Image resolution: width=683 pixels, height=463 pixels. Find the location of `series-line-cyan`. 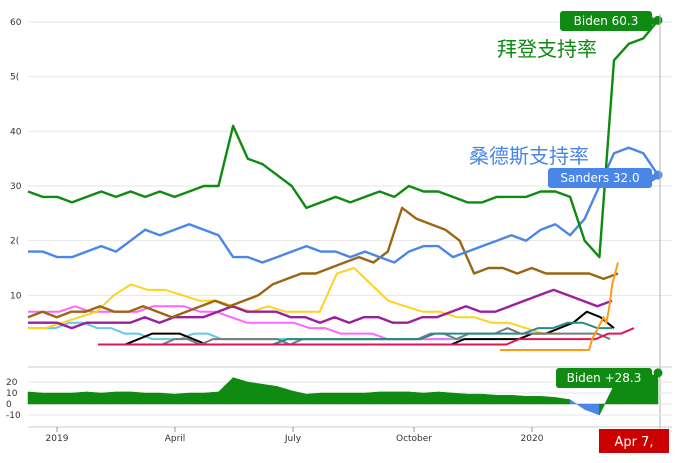

series-line-cyan is located at coordinates (249, 331).